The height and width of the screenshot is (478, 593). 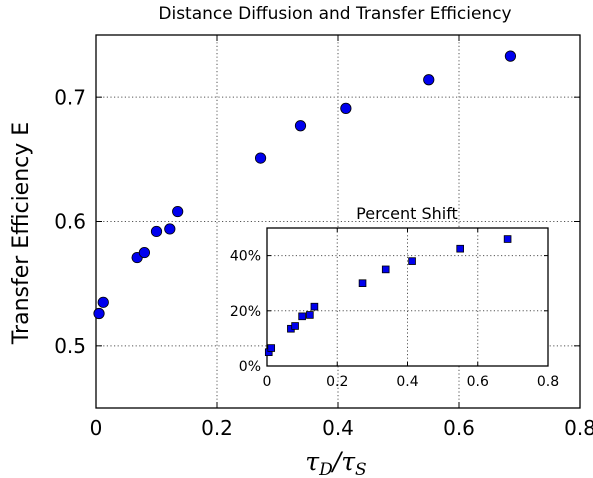 I want to click on main-x-tick-label: 0.8, so click(x=578, y=428).